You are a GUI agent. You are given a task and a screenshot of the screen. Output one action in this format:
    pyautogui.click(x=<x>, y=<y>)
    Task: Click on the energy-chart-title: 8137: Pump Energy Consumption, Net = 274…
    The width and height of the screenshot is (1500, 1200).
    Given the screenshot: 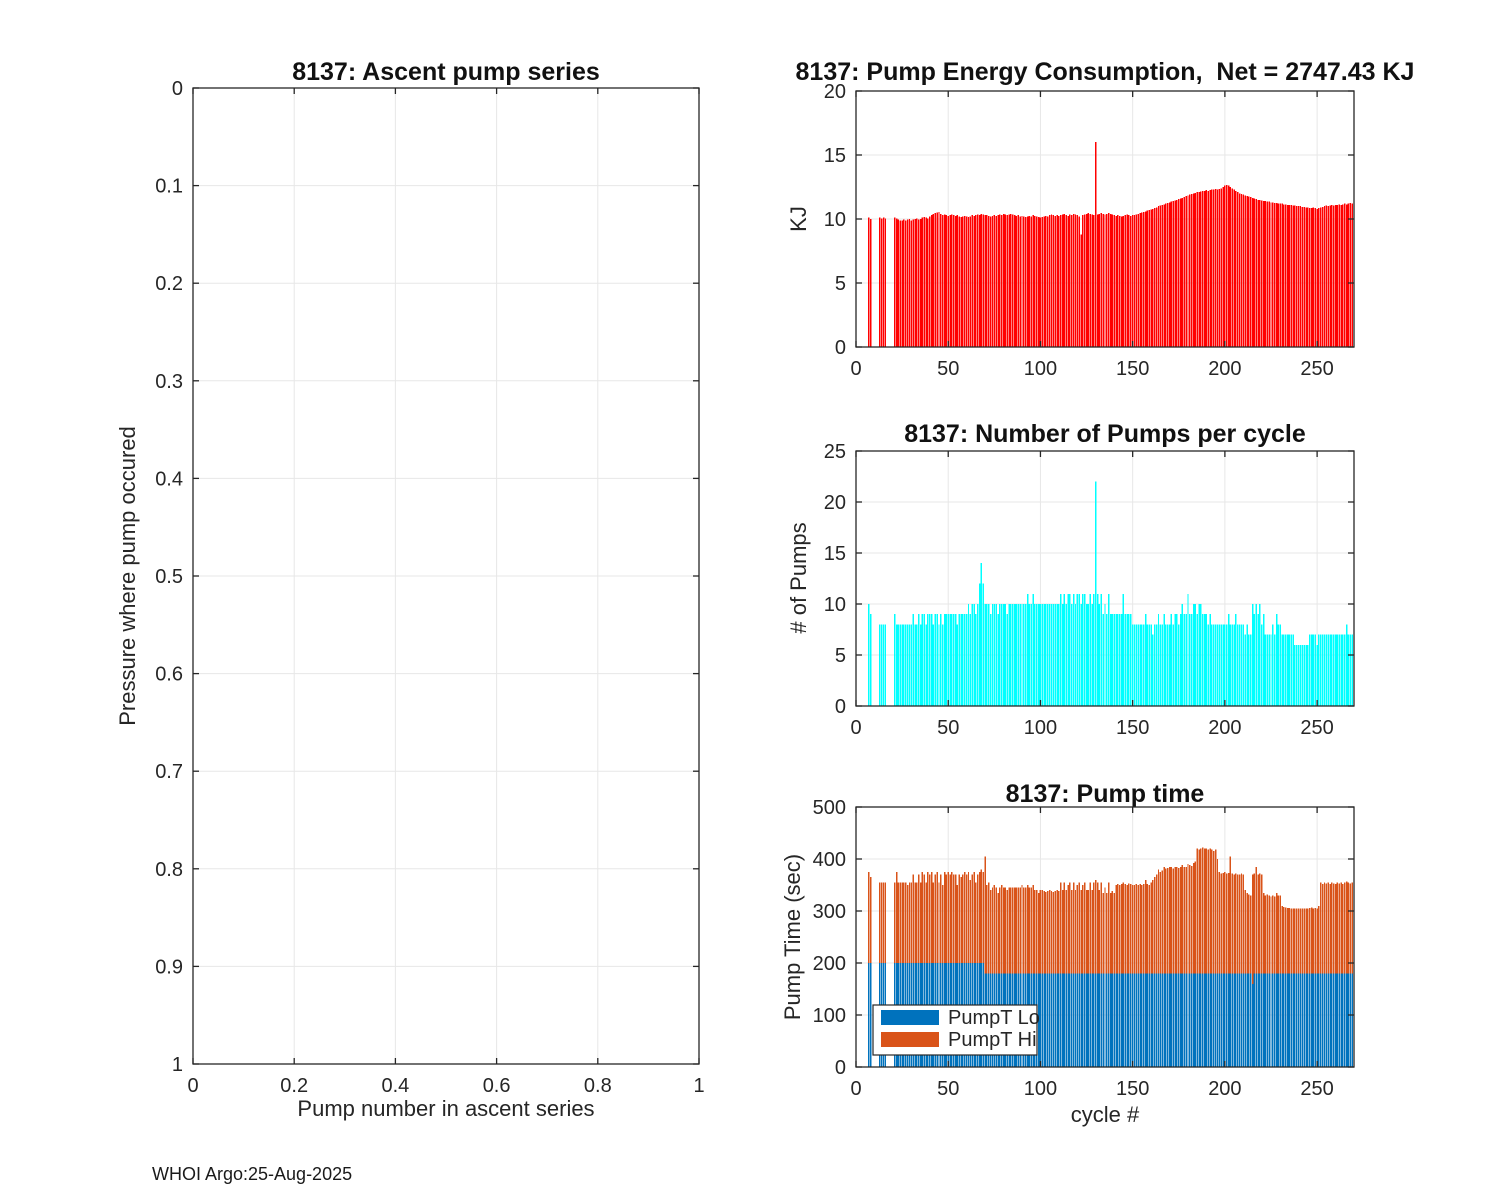 What is the action you would take?
    pyautogui.click(x=1105, y=72)
    